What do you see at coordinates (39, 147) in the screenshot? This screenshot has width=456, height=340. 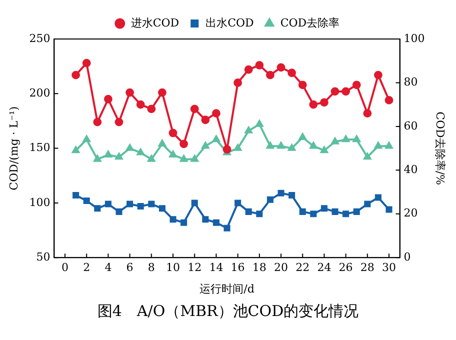 I see `y-tick-label: 150` at bounding box center [39, 147].